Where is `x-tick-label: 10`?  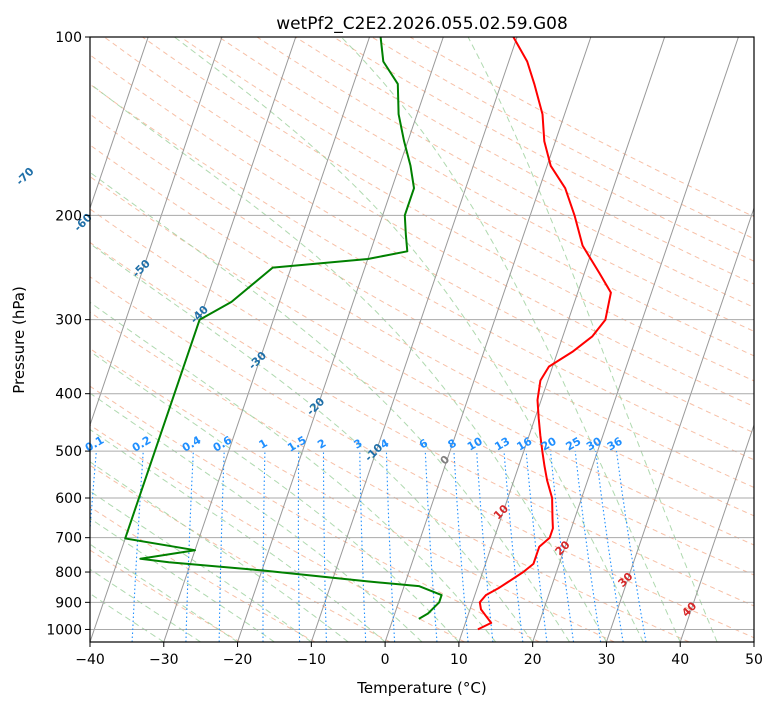 x-tick-label: 10 is located at coordinates (459, 660).